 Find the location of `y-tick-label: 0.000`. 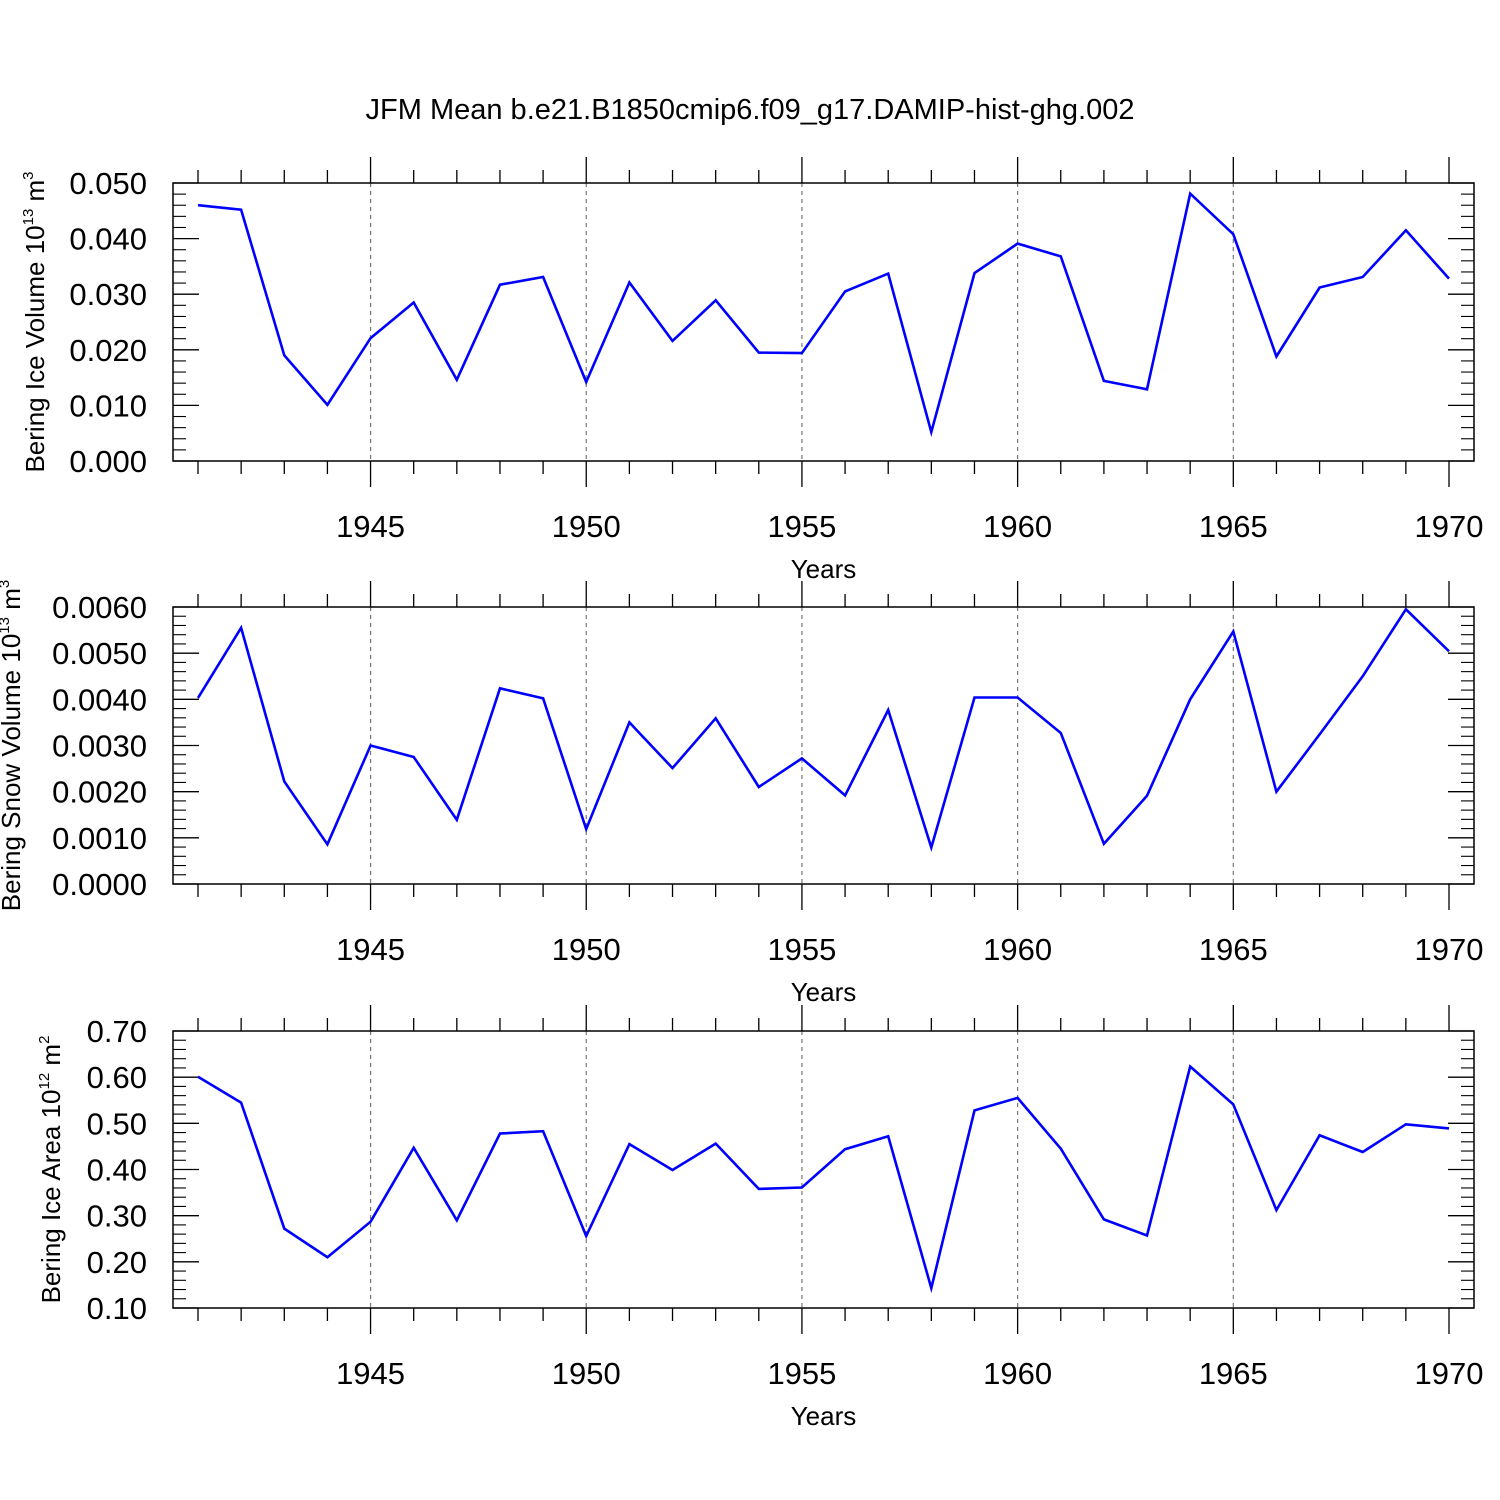

y-tick-label: 0.000 is located at coordinates (108, 461).